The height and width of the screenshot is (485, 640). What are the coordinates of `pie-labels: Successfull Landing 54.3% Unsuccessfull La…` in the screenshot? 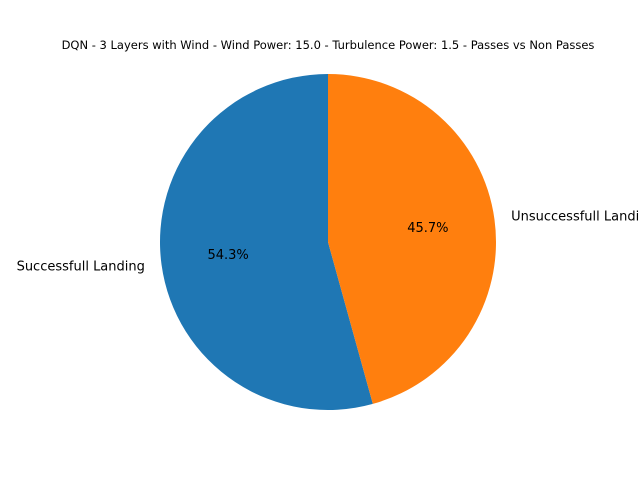 It's located at (328, 242).